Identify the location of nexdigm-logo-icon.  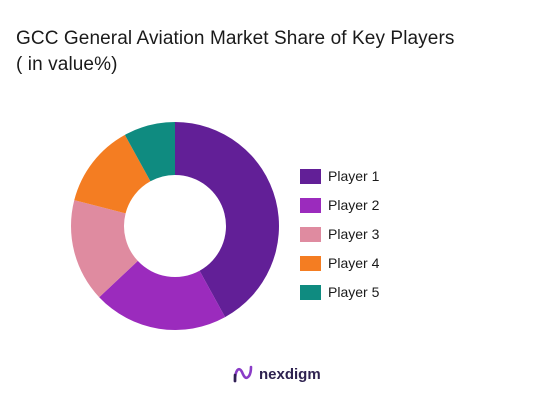
(243, 374).